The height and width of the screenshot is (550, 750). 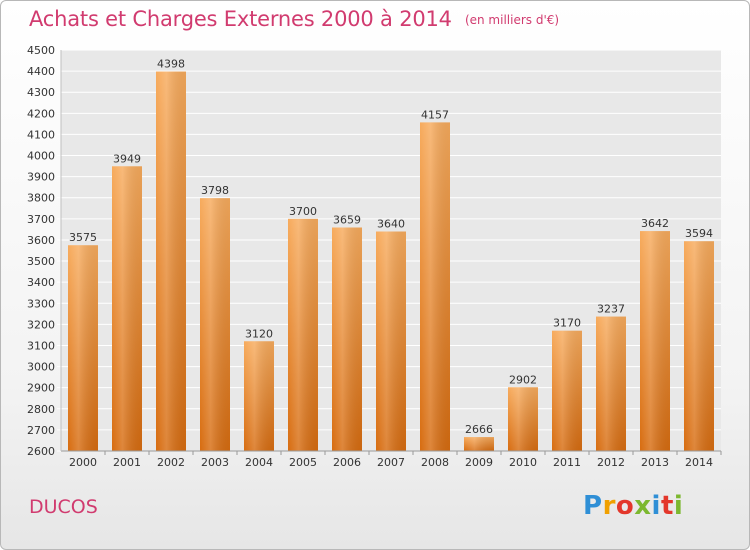 What do you see at coordinates (699, 462) in the screenshot?
I see `x-tick-label: 2014` at bounding box center [699, 462].